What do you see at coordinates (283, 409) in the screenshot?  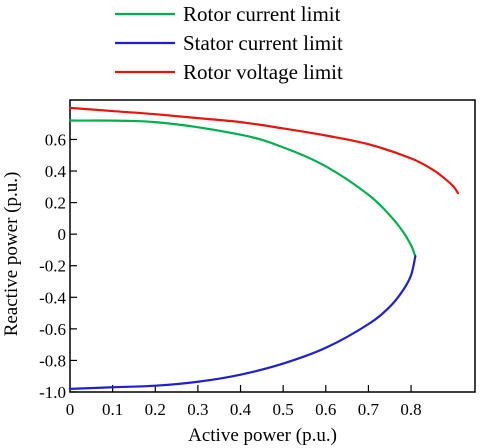 I see `x-tick-label: 0.5` at bounding box center [283, 409].